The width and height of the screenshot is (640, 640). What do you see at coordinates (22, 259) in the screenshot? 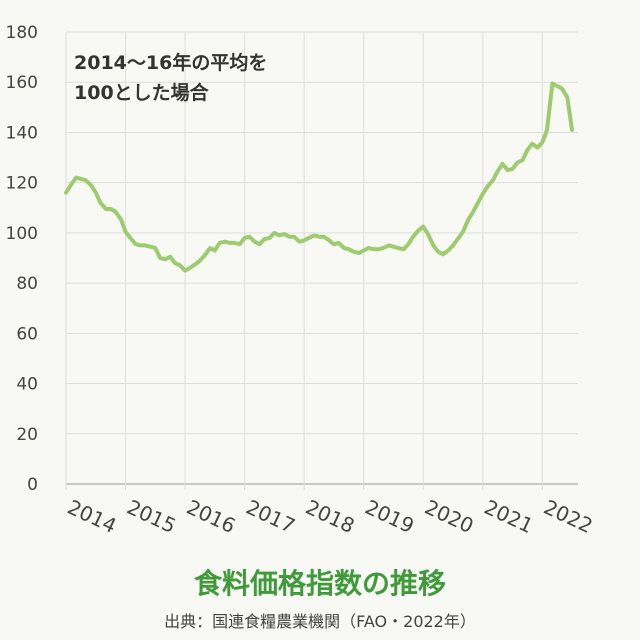
I see `y-axis-ticks: 0 20 40 60 80 100 120 140 160 180` at bounding box center [22, 259].